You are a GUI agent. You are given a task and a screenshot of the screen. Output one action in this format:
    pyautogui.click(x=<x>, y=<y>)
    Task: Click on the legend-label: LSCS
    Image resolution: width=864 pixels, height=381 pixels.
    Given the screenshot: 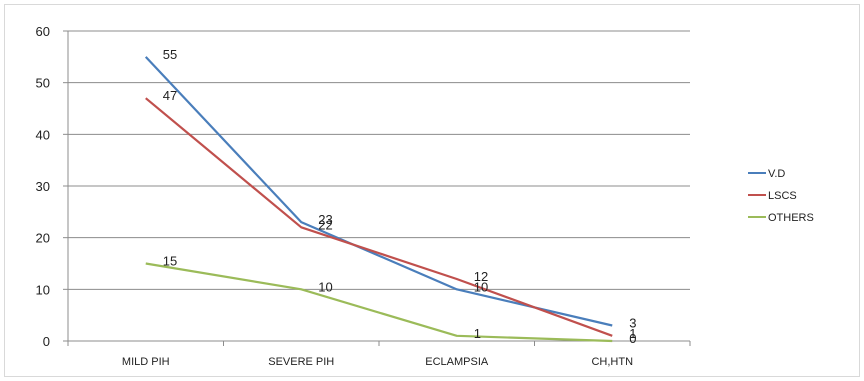 What is the action you would take?
    pyautogui.click(x=782, y=196)
    